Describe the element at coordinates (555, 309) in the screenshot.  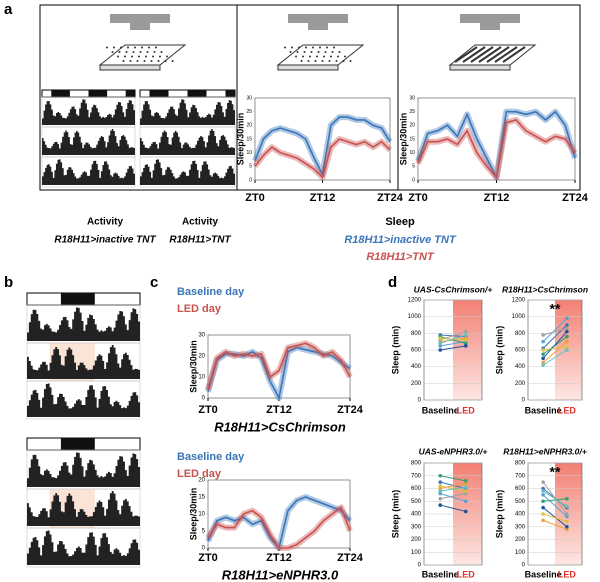
I see `significance: **` at that location.